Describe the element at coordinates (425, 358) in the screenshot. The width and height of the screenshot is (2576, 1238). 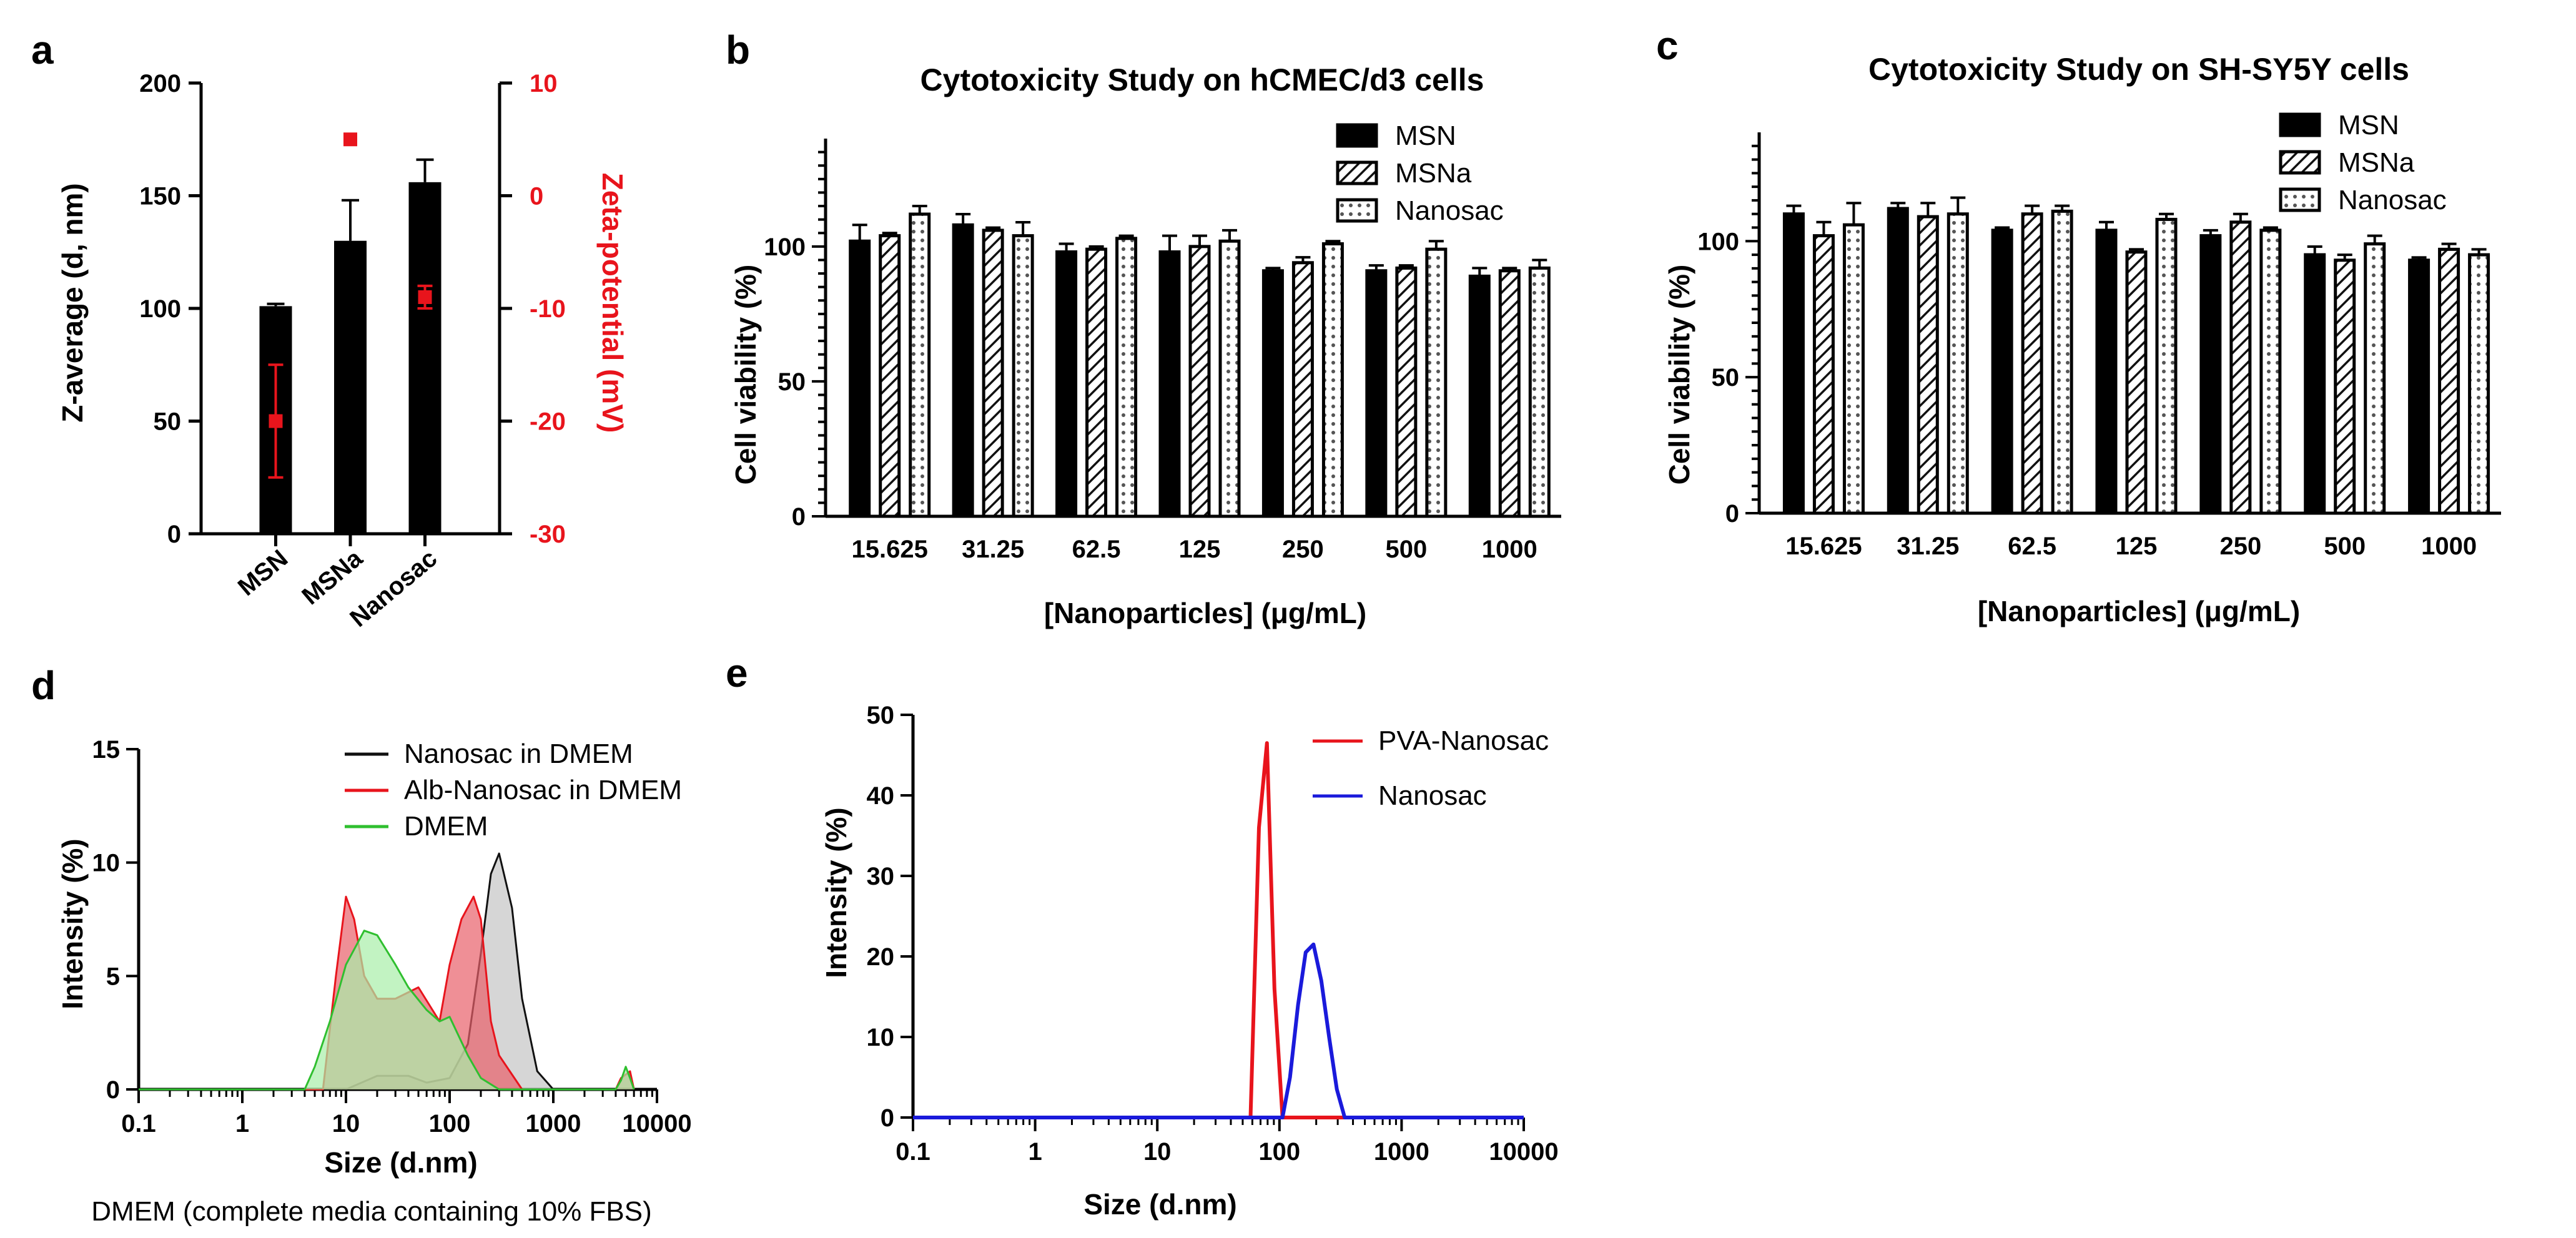
I see `panel-a-bar-nanosac` at that location.